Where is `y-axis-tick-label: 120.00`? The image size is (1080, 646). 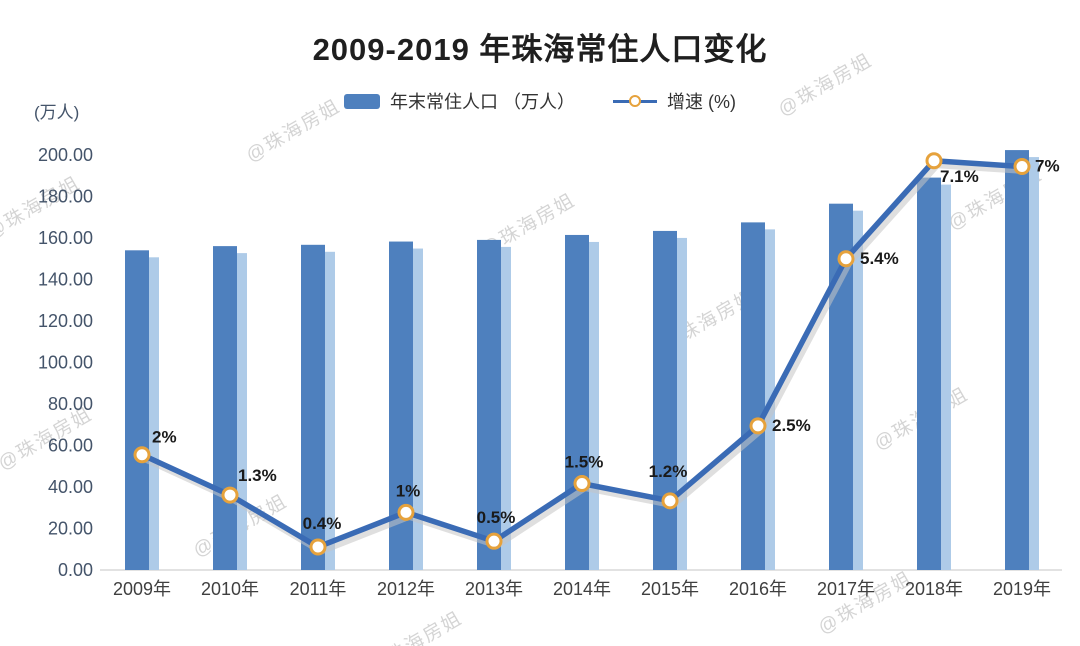
y-axis-tick-label: 120.00 is located at coordinates (65, 321).